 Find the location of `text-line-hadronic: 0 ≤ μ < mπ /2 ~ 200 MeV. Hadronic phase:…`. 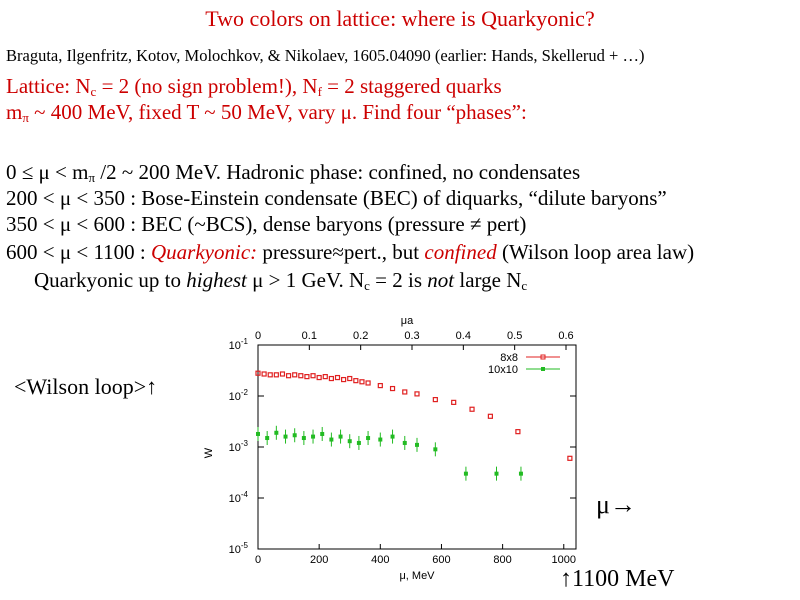

text-line-hadronic: 0 ≤ μ < mπ /2 ~ 200 MeV. Hadronic phase:… is located at coordinates (293, 172).